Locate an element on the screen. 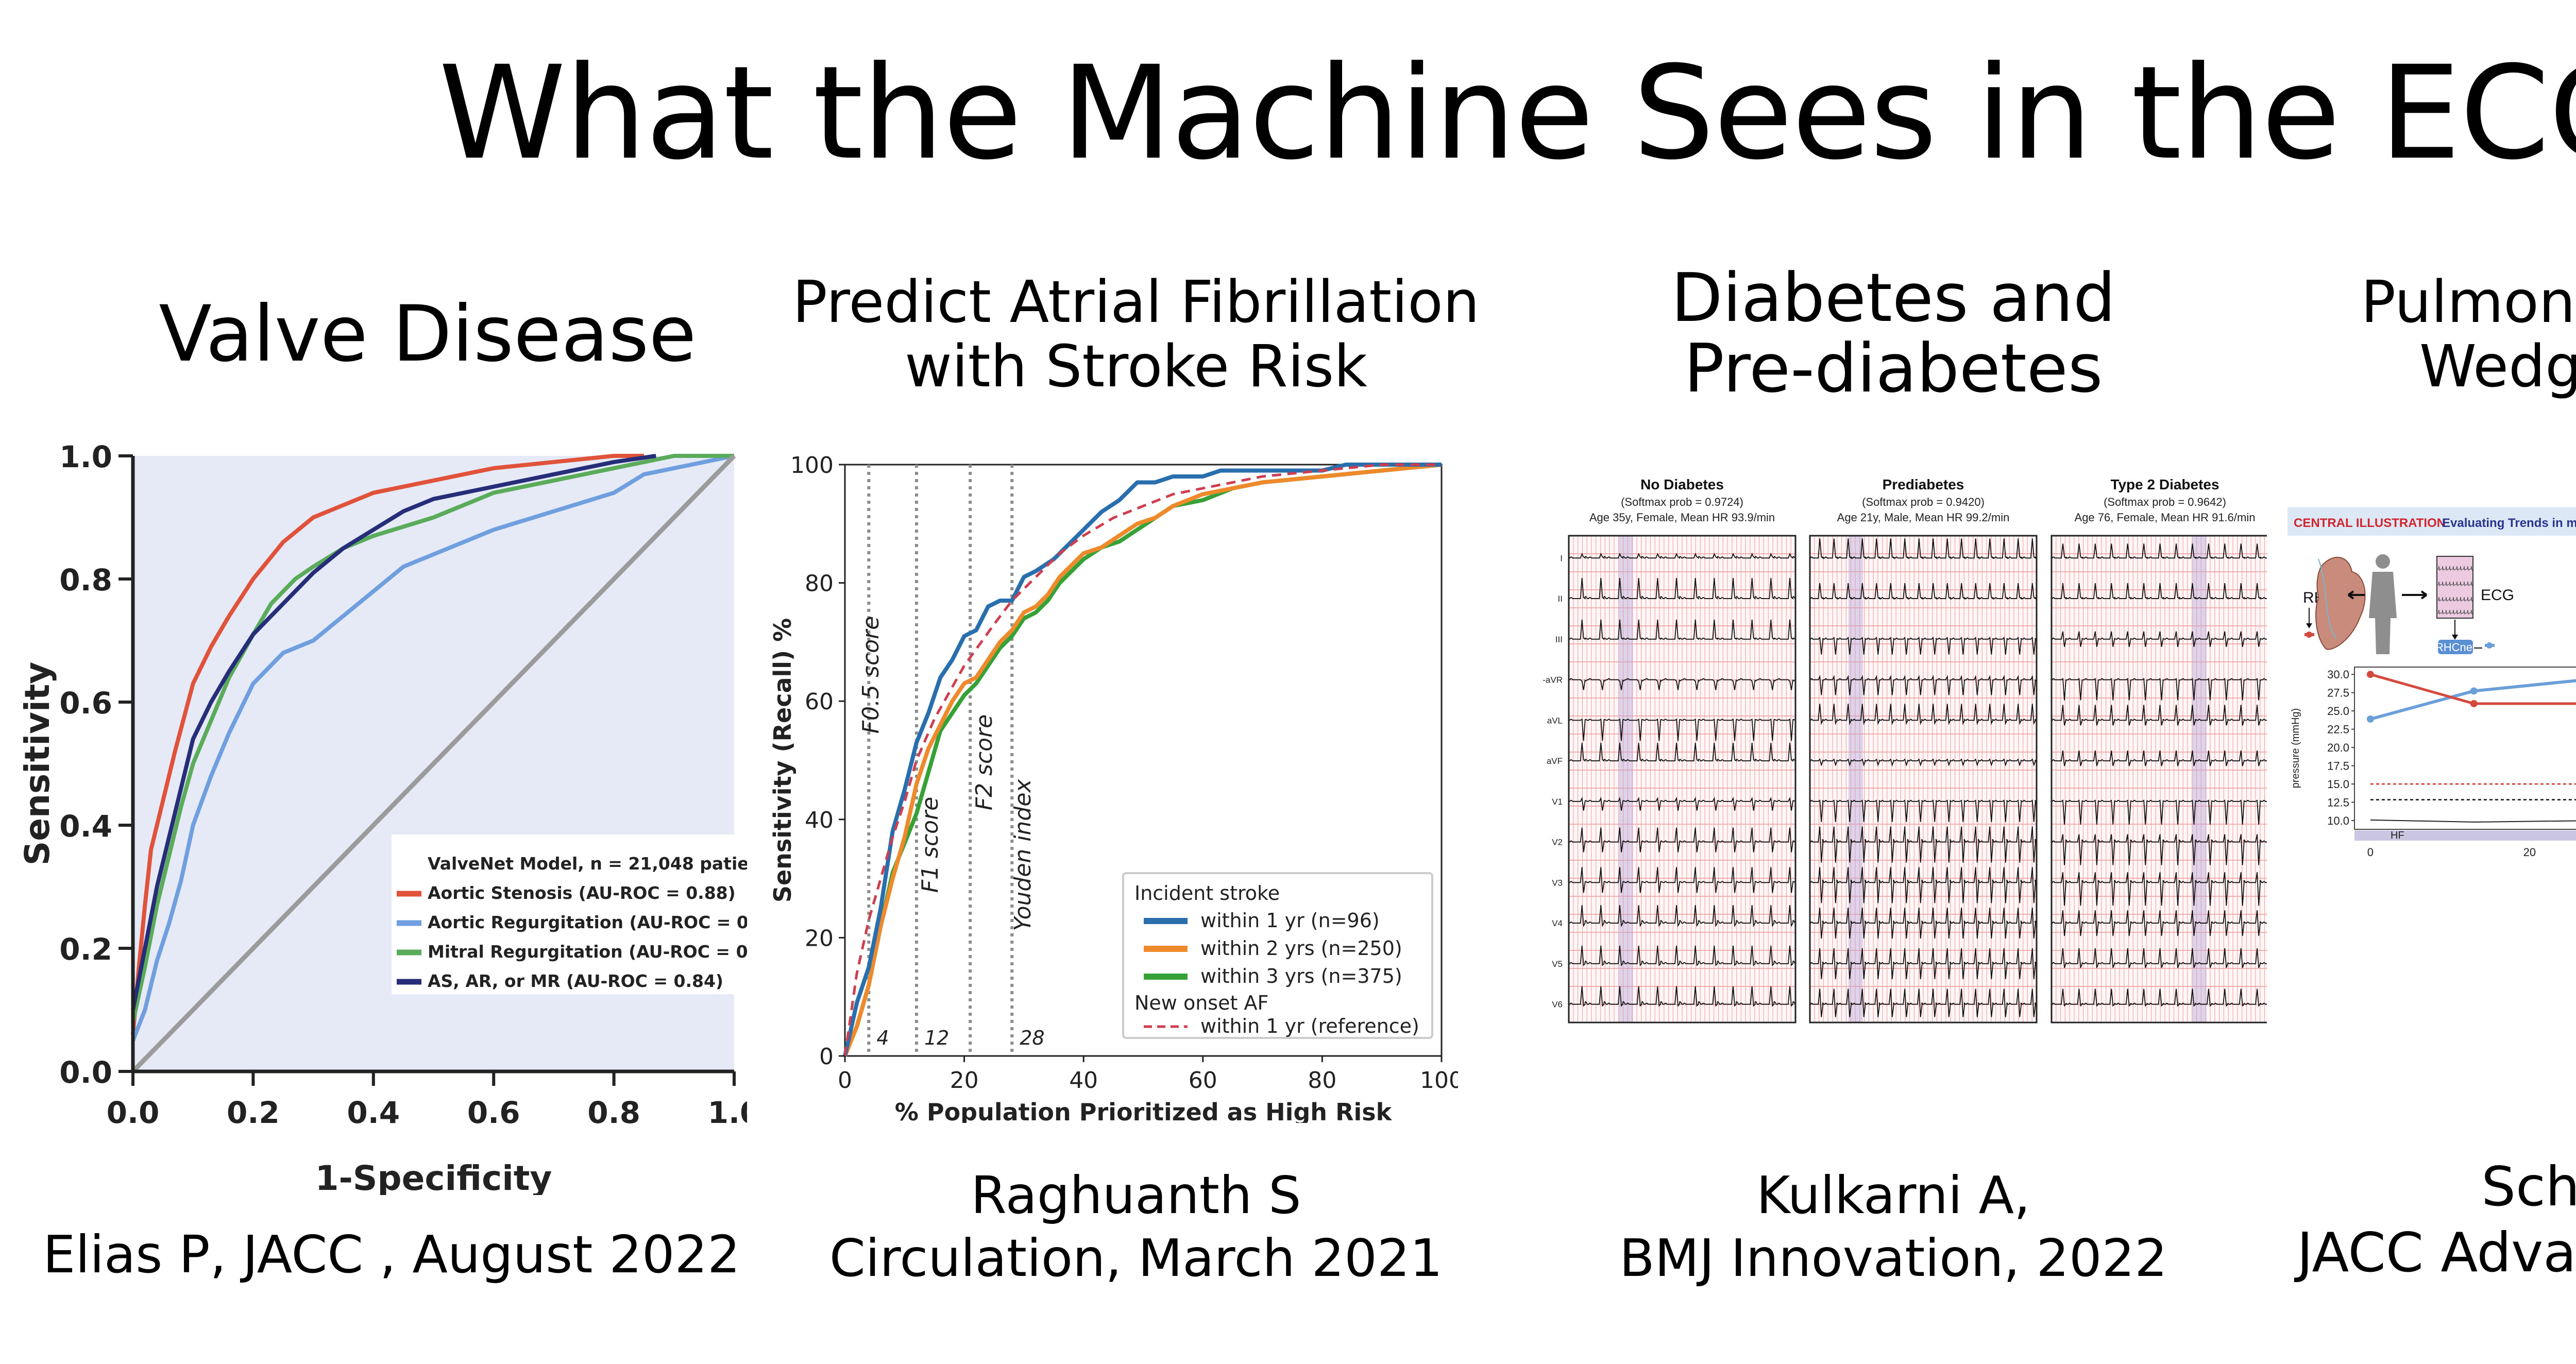 This screenshot has width=2576, height=1364. y-tick-label: 100 is located at coordinates (812, 465).